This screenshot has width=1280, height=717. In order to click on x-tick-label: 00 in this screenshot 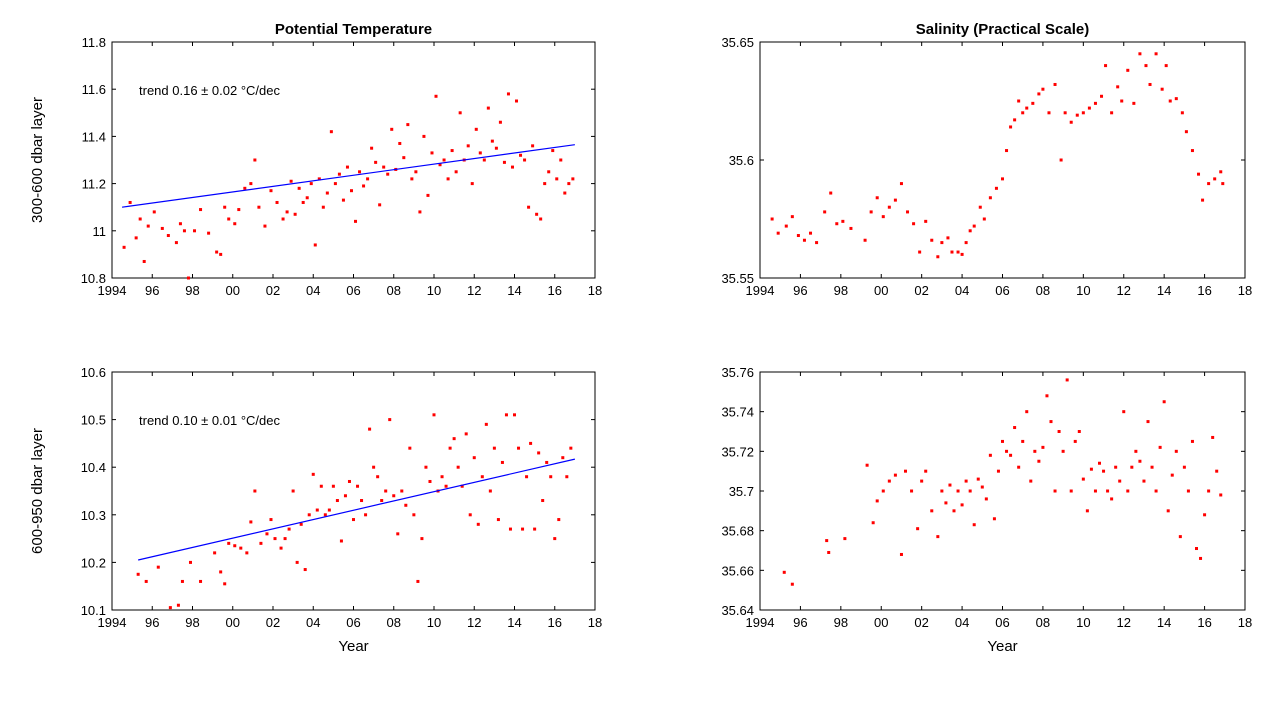, I will do `click(233, 622)`.